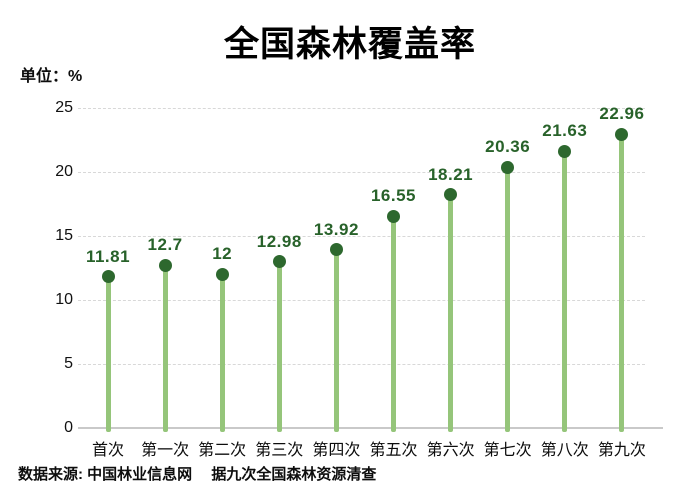 The width and height of the screenshot is (700, 500). Describe the element at coordinates (165, 450) in the screenshot. I see `x-axis-label: 第一次` at that location.